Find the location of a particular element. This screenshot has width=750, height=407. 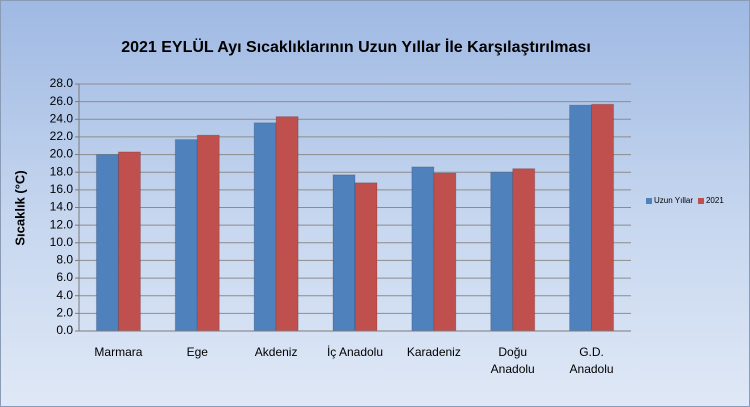

y-tick-label: 10.0 is located at coordinates (62, 242).